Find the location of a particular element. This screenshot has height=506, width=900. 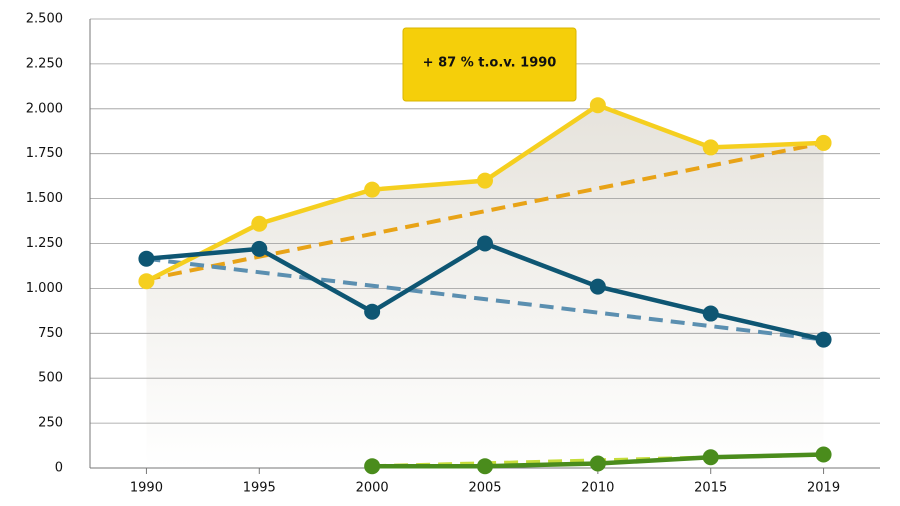

x-tick-label: 2019 is located at coordinates (823, 488).